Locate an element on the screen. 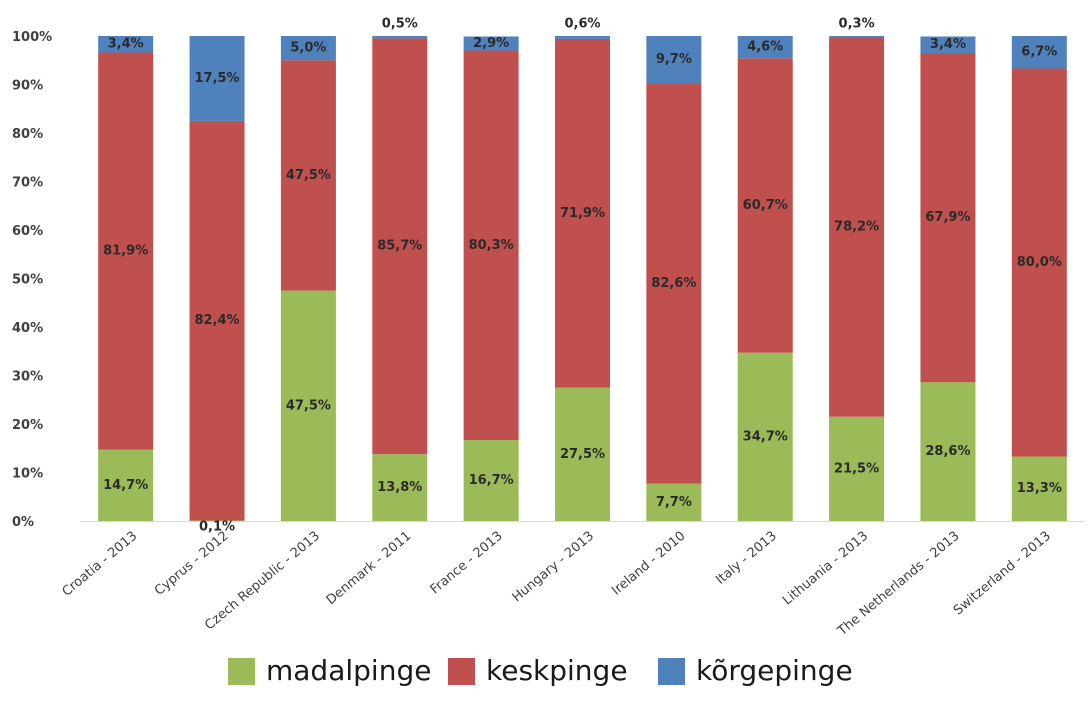  legend-label-kõrgepinge: kõrgepinge is located at coordinates (774, 670).